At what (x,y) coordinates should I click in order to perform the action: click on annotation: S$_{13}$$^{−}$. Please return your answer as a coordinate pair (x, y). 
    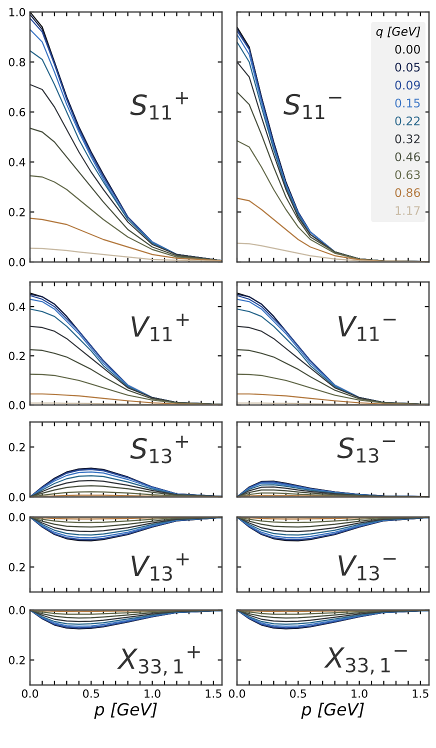
    Looking at the image, I should click on (366, 450).